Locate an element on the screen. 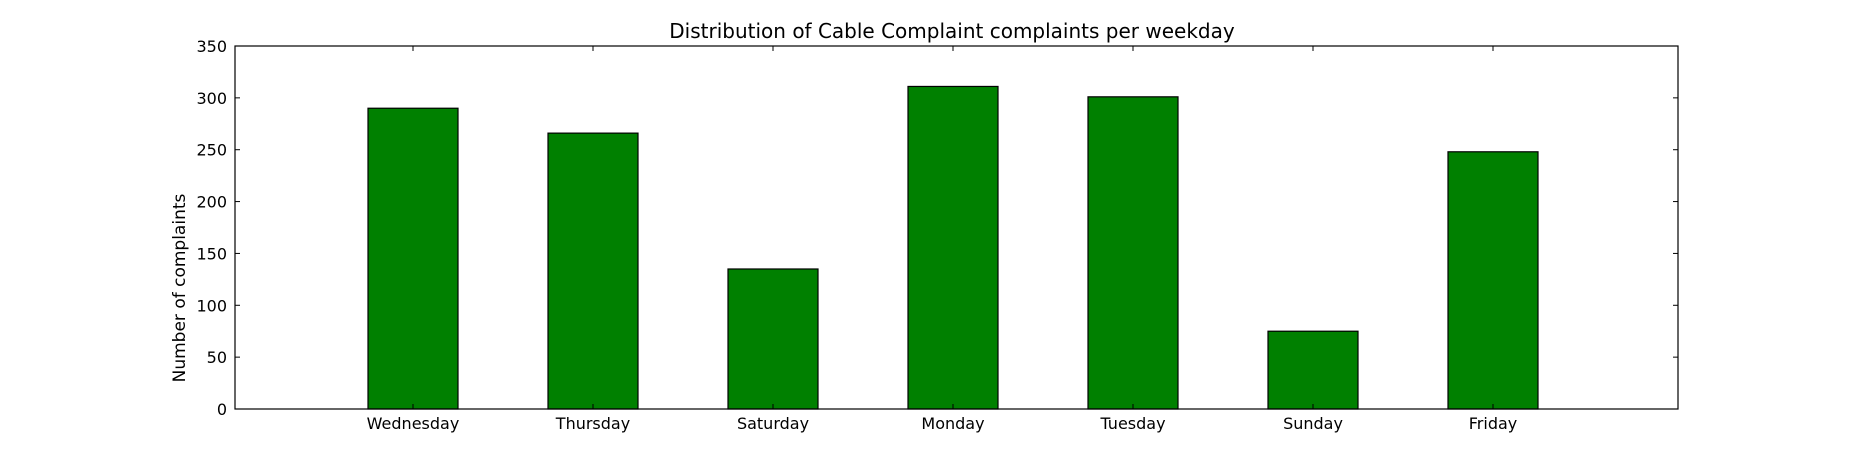  bar-monday is located at coordinates (953, 247).